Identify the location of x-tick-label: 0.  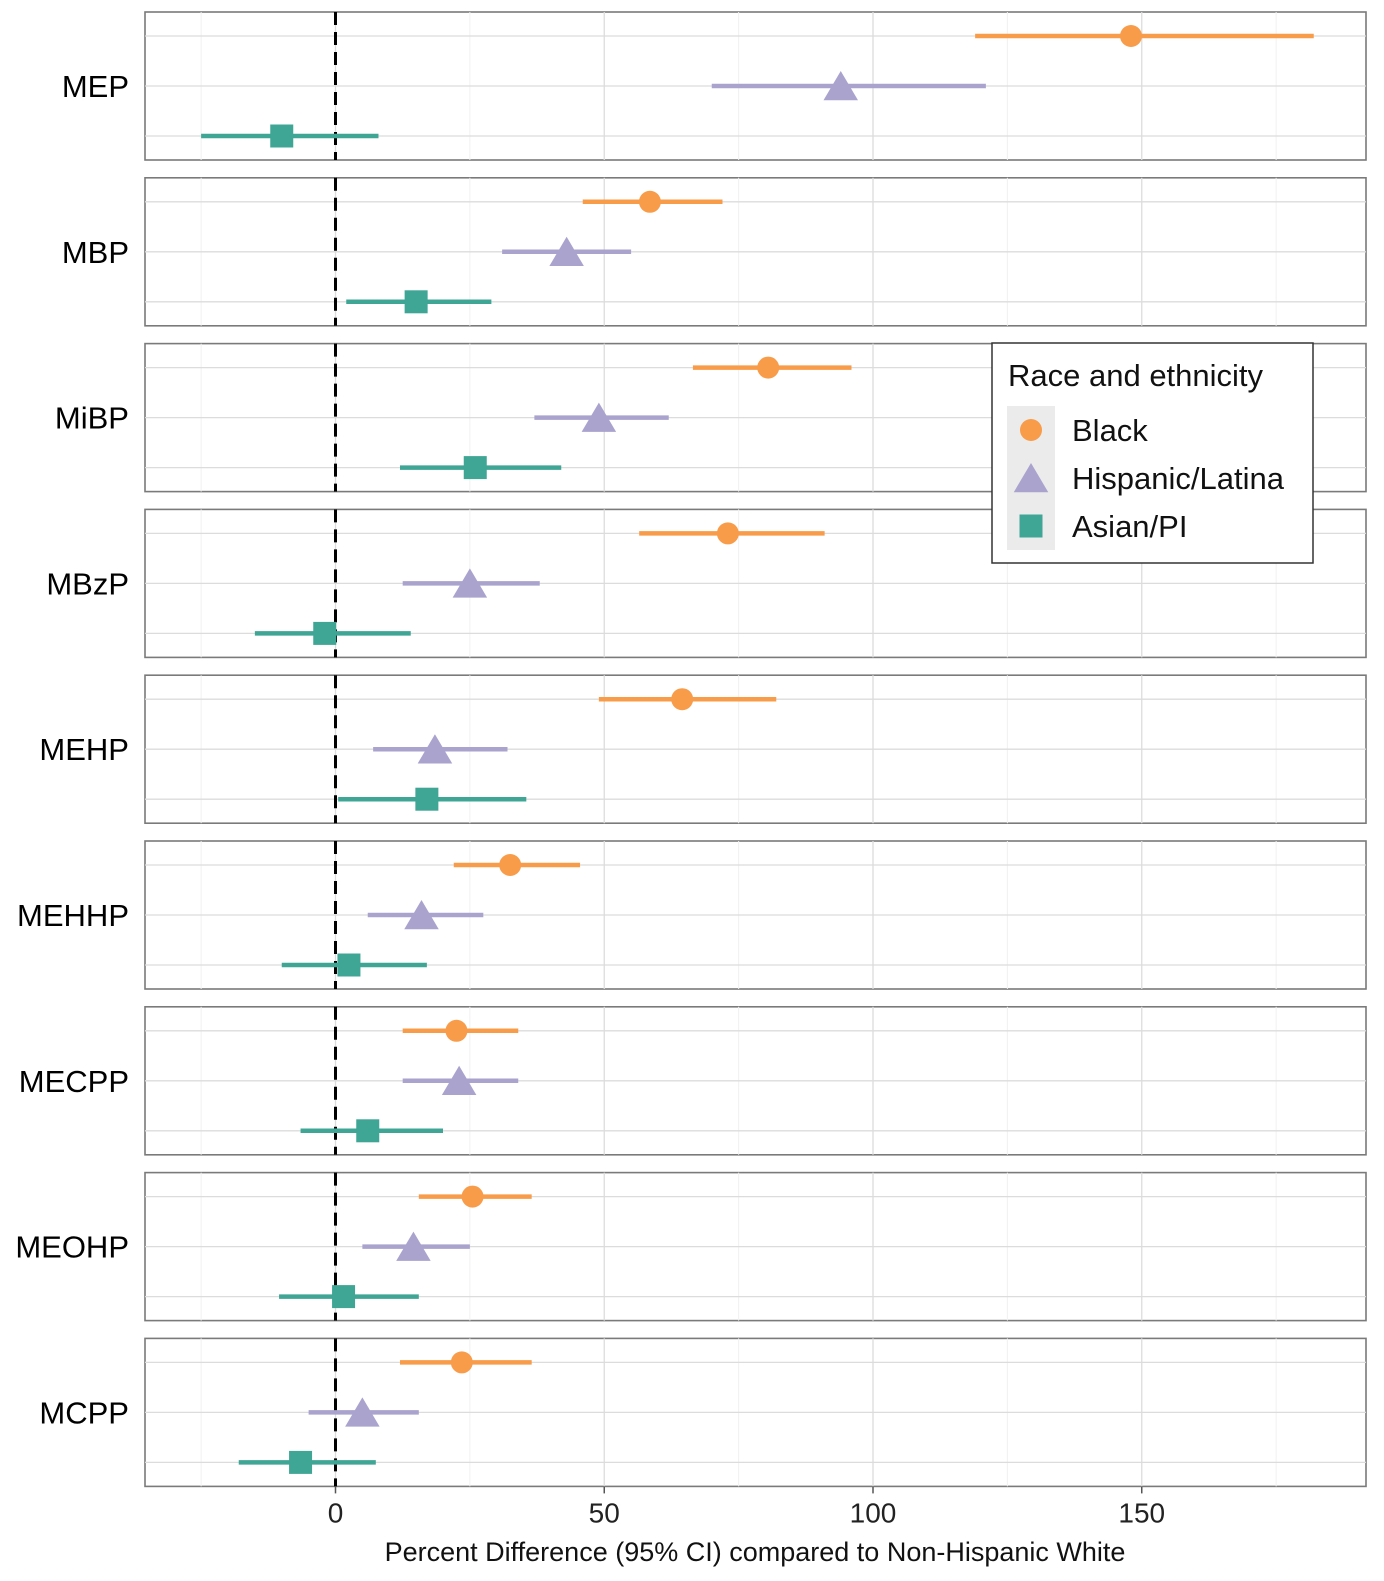
(336, 1512).